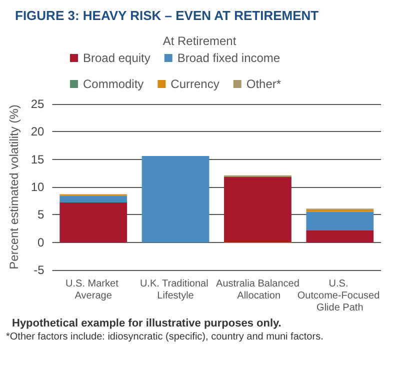 This screenshot has height=366, width=399. Describe the element at coordinates (37, 187) in the screenshot. I see `y-tick-label: 10` at that location.